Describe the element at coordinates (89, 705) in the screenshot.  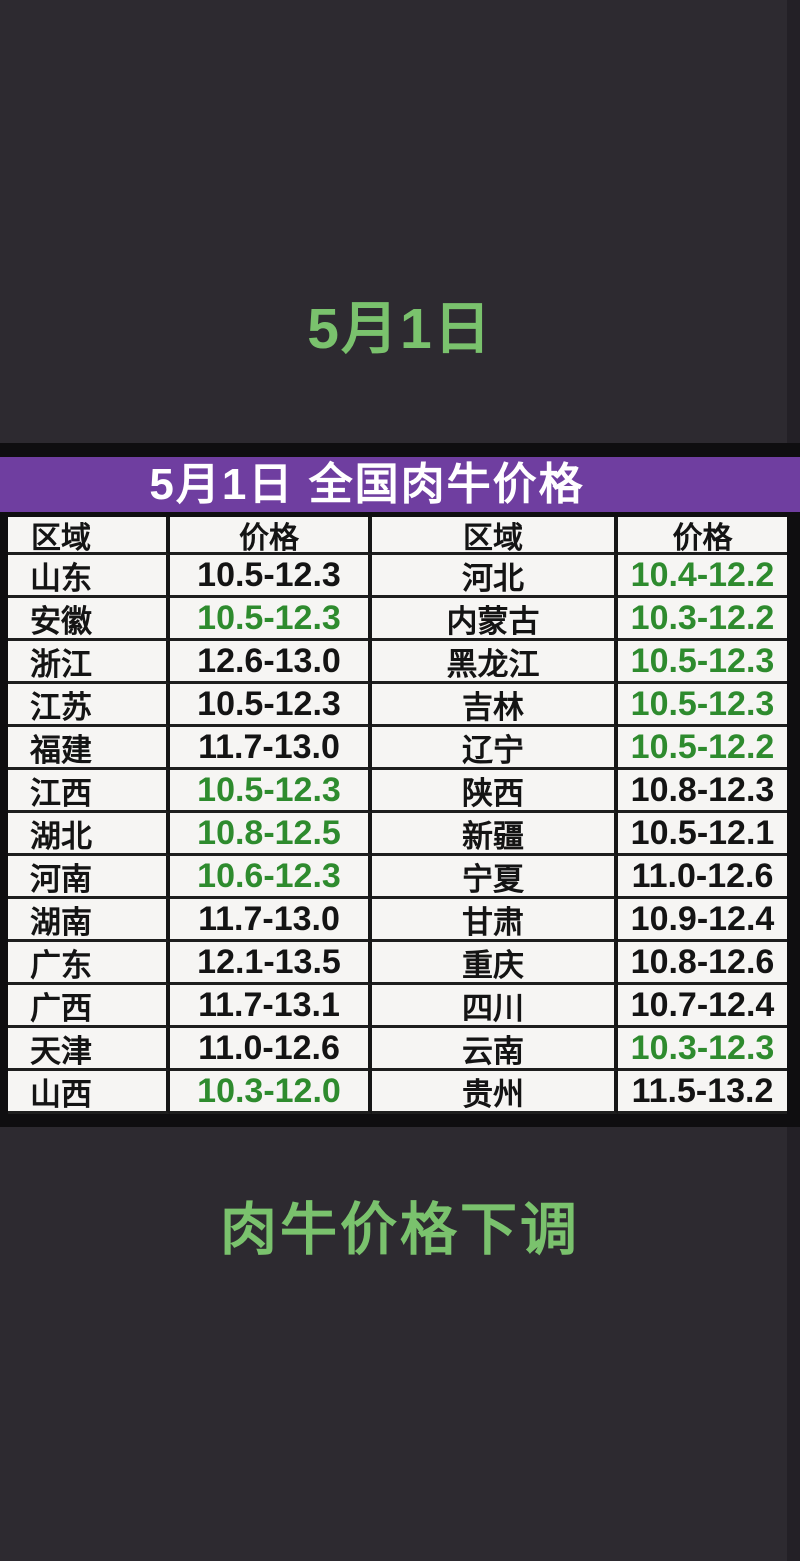
I see `region-cell: 江苏` at that location.